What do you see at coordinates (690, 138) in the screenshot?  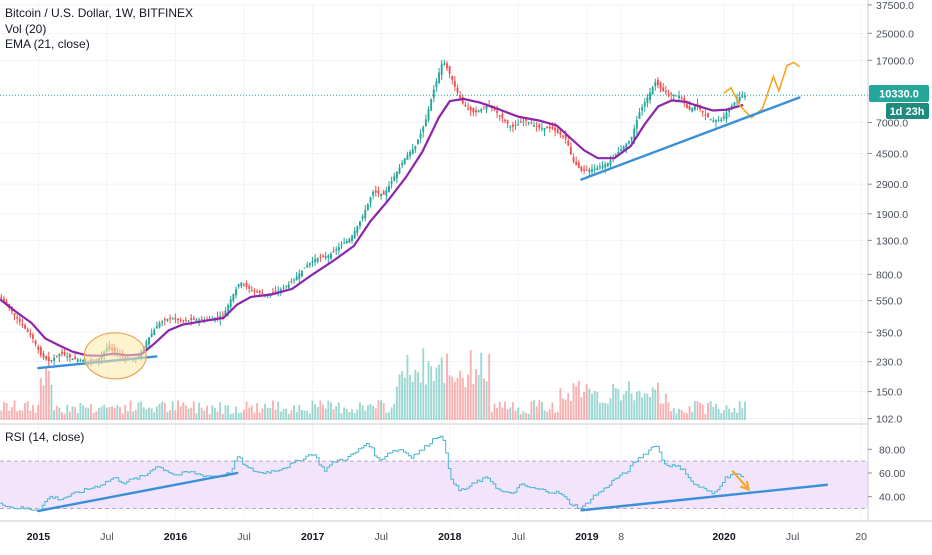 I see `trendline-price-support-2019` at bounding box center [690, 138].